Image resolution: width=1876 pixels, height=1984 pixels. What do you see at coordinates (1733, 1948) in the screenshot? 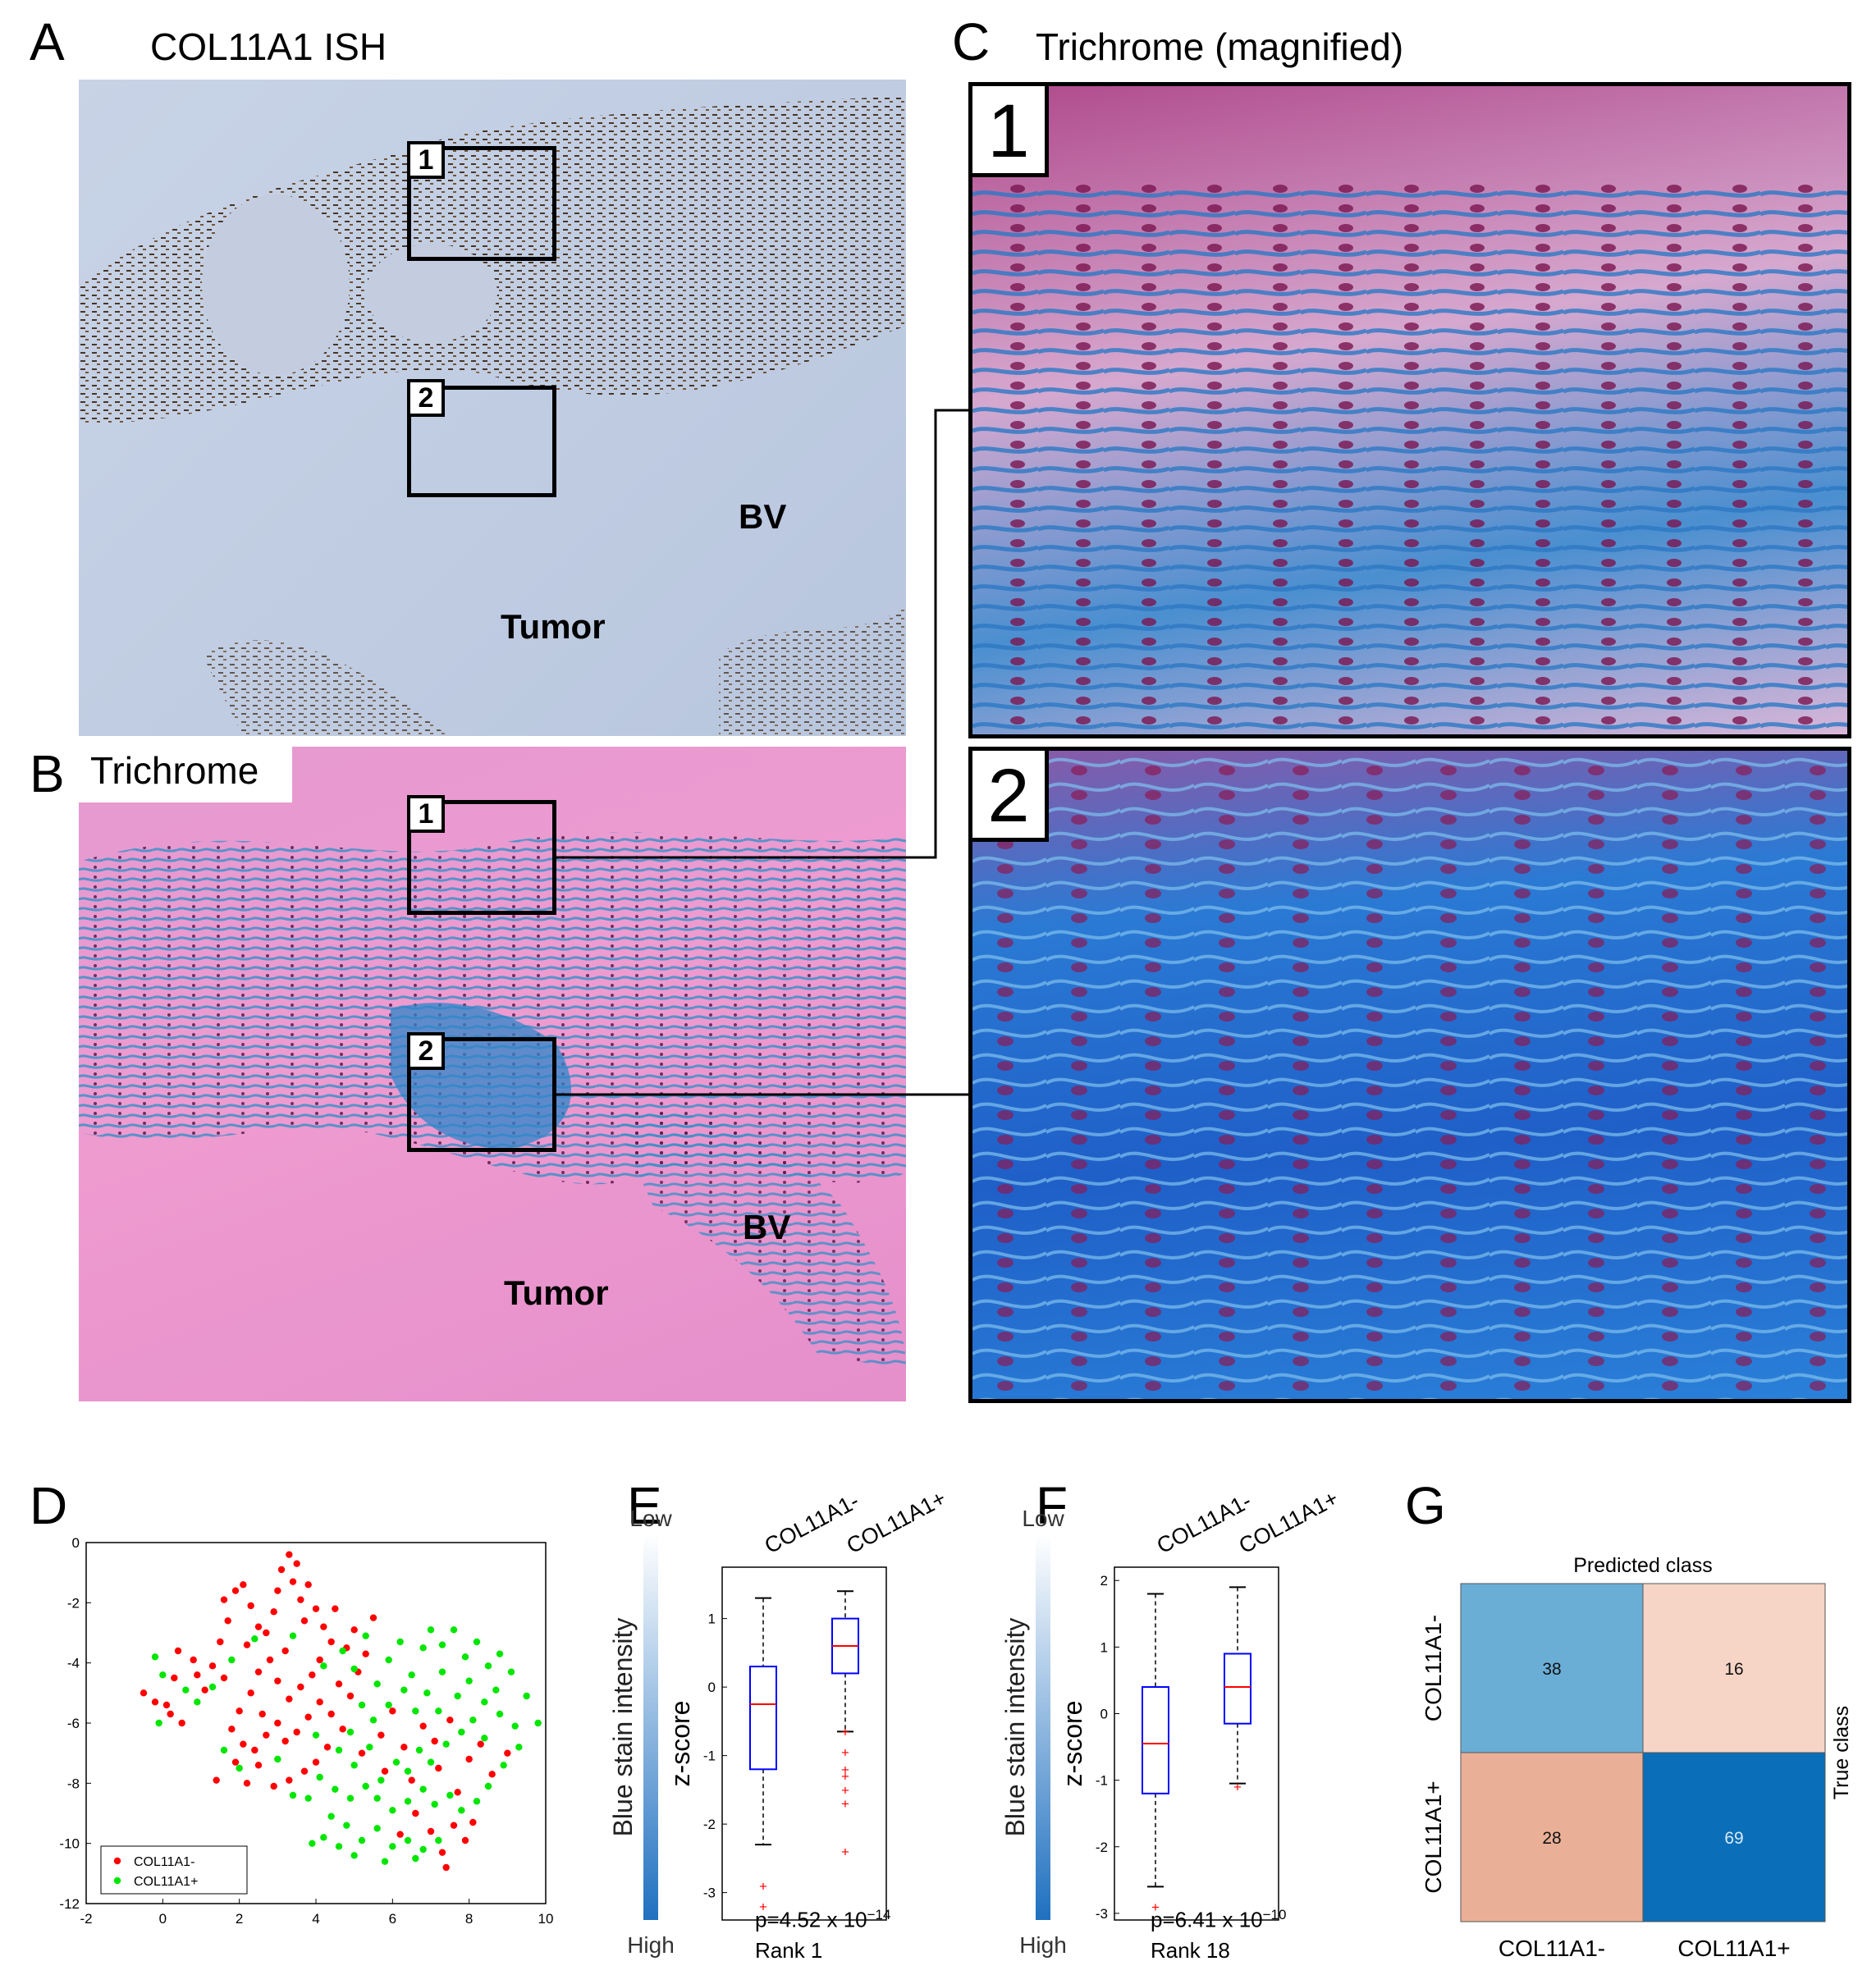
I see `predicted-class-label: COL11A1+` at bounding box center [1733, 1948].